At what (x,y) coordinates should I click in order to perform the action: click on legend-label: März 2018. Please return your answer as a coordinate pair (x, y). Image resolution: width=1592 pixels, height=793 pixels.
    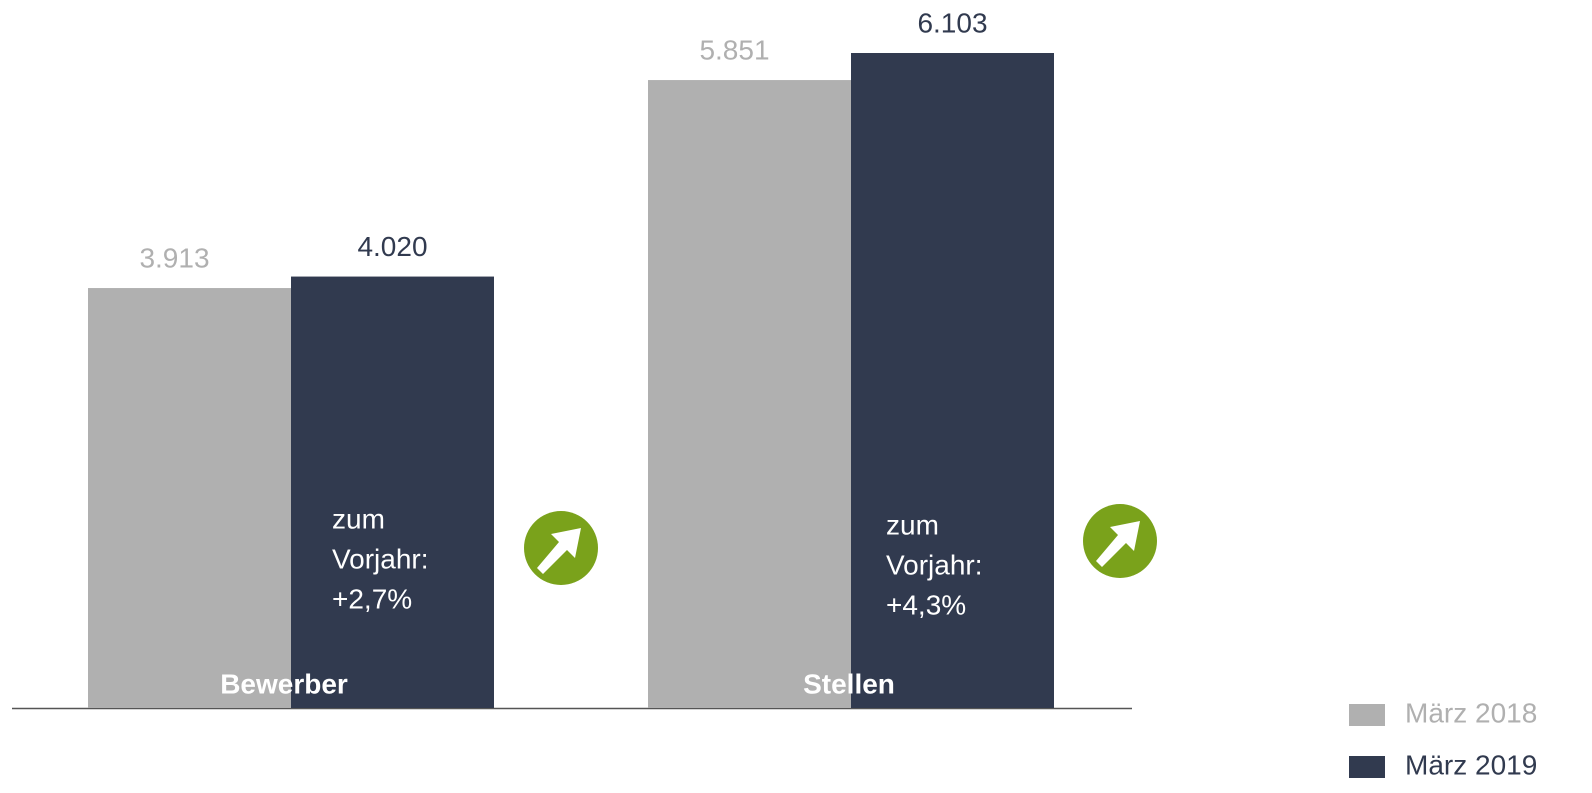
    Looking at the image, I should click on (1471, 712).